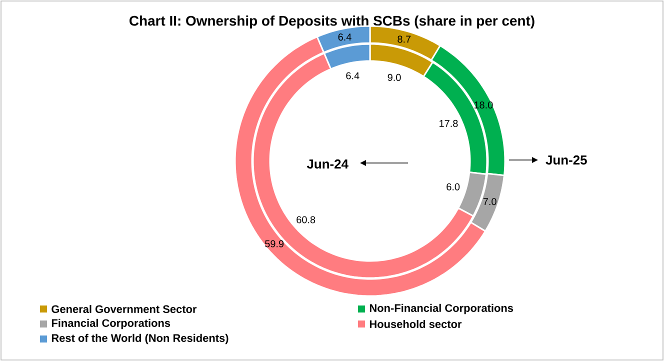  What do you see at coordinates (489, 202) in the screenshot?
I see `data-label: 7.0` at bounding box center [489, 202].